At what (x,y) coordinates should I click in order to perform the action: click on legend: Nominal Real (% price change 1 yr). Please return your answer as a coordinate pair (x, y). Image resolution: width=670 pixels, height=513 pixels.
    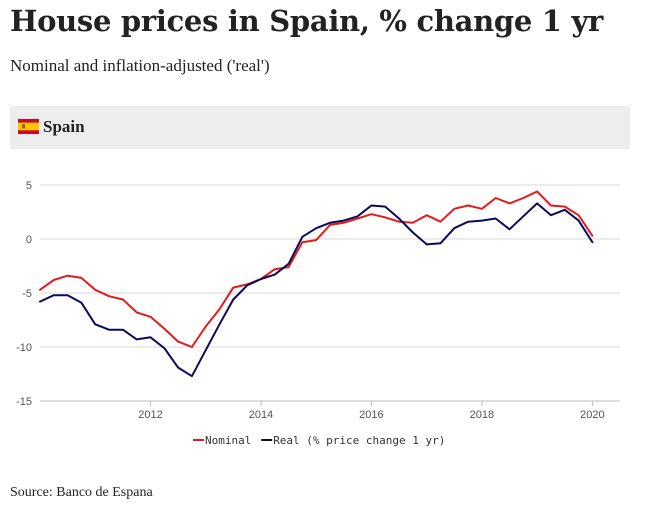
    Looking at the image, I should click on (319, 440).